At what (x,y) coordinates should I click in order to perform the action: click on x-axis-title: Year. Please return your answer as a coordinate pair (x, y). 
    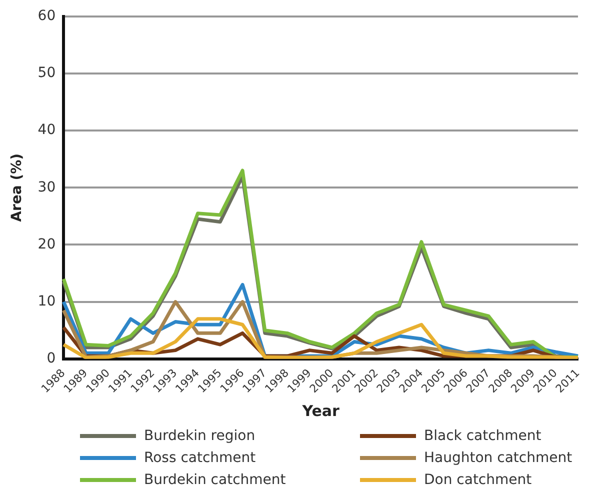
    Looking at the image, I should click on (320, 411).